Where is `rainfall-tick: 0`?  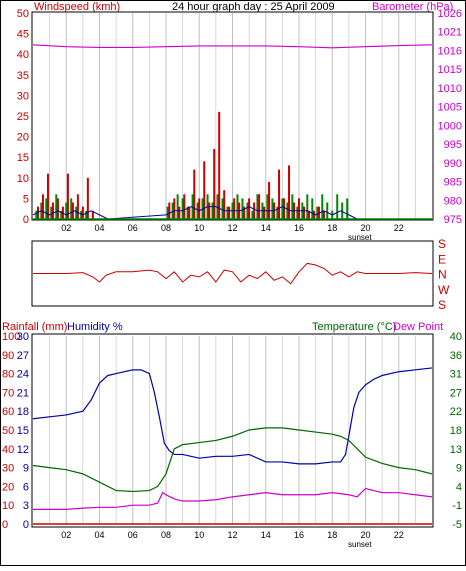
rainfall-tick: 0 is located at coordinates (26, 525).